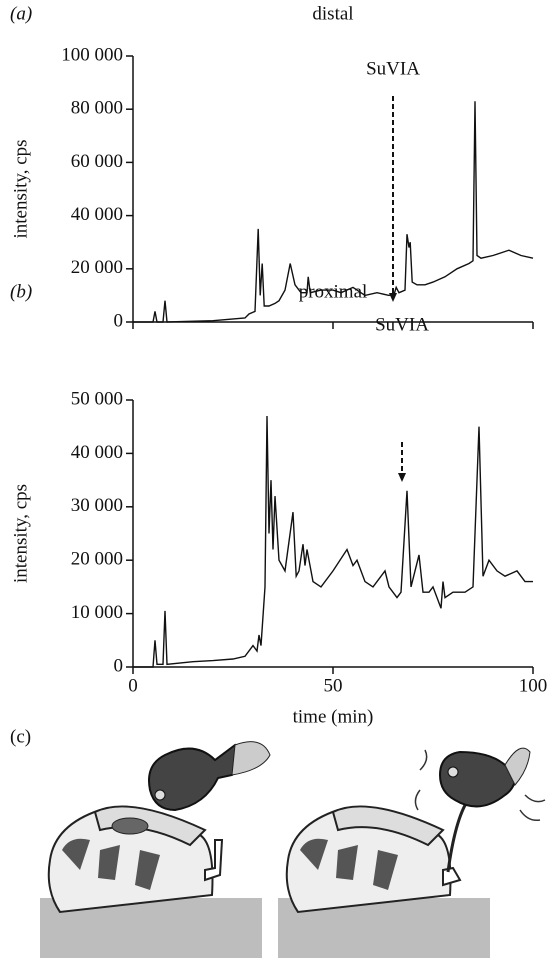 Image resolution: width=550 pixels, height=963 pixels. I want to click on x-tick-label: 50, so click(333, 685).